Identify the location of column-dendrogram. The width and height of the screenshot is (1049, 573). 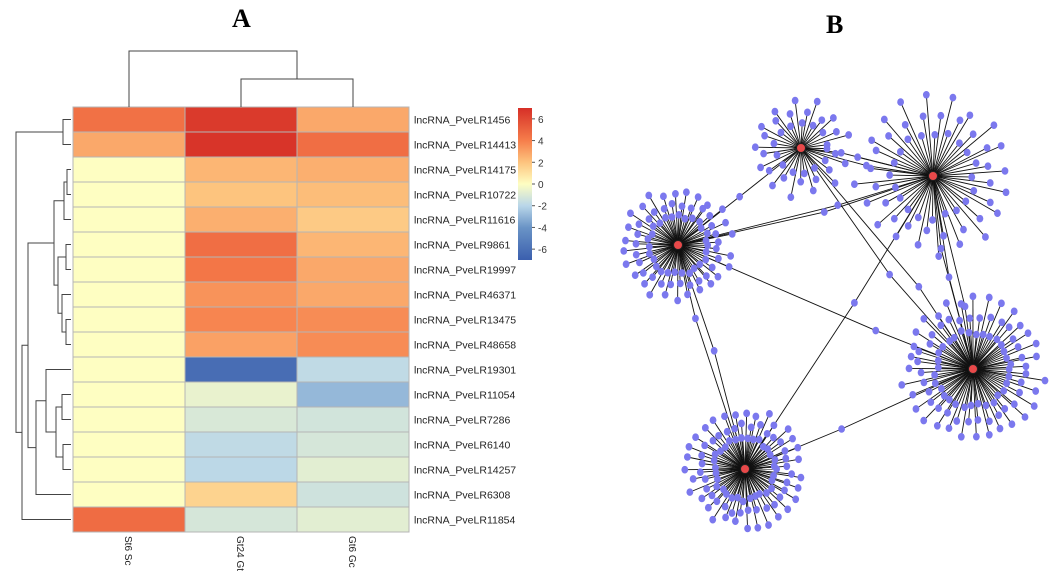
(241, 78).